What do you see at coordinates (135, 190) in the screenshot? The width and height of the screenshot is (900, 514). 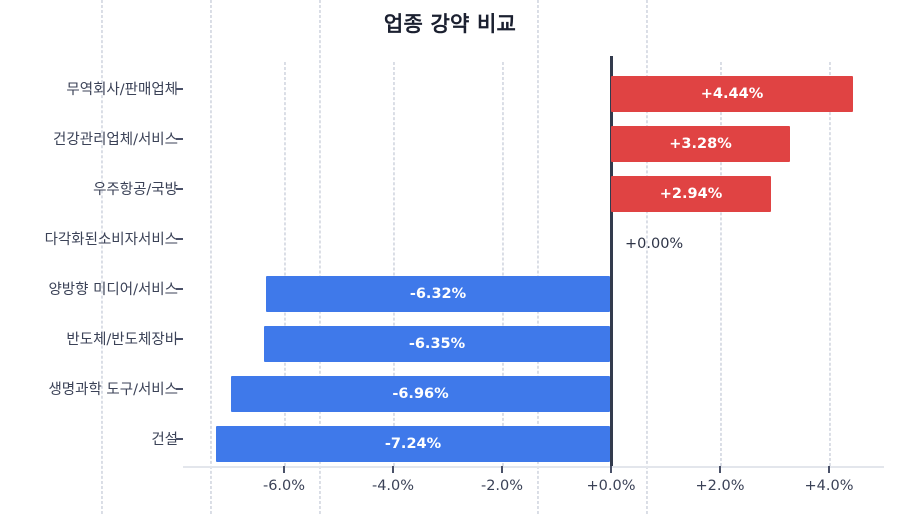 I see `y-axis-label-2: 우주항공/국방` at bounding box center [135, 190].